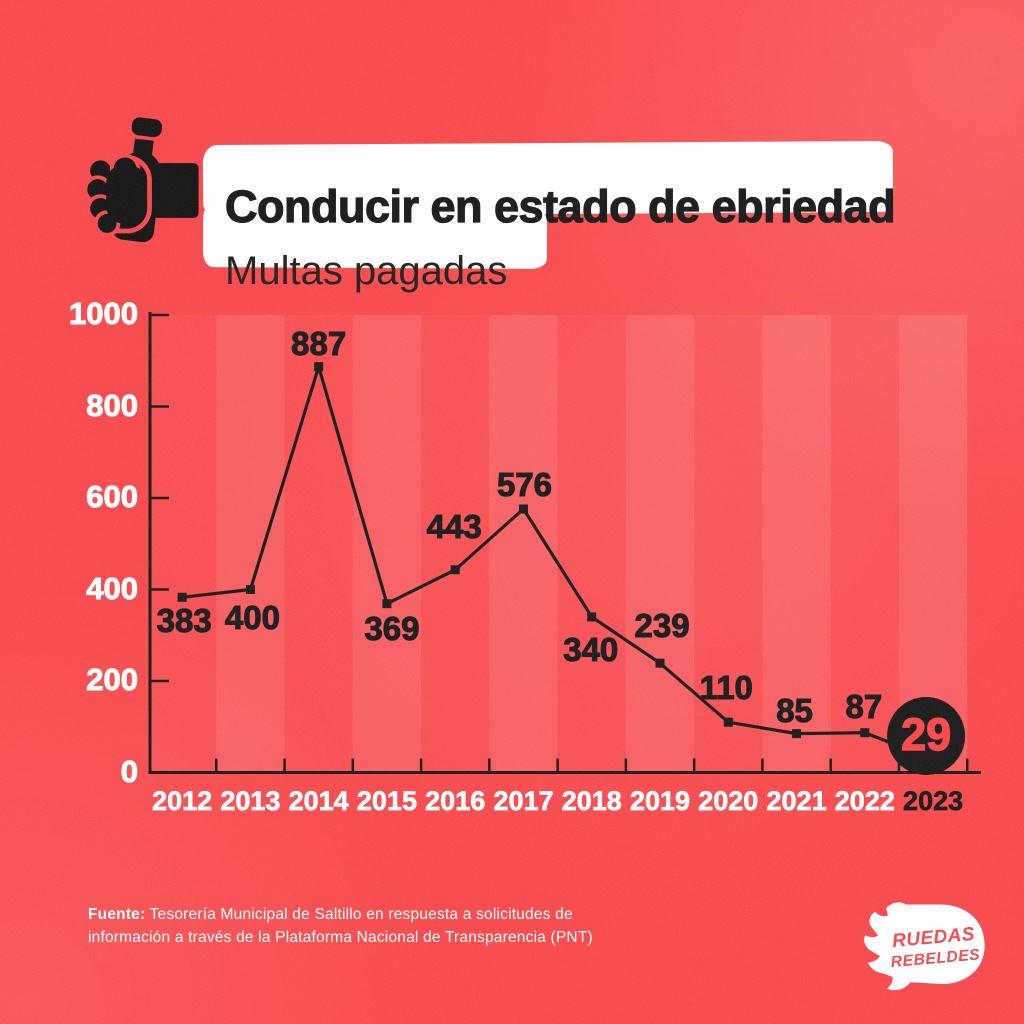 This screenshot has height=1024, width=1024. What do you see at coordinates (865, 733) in the screenshot?
I see `data-point-2022` at bounding box center [865, 733].